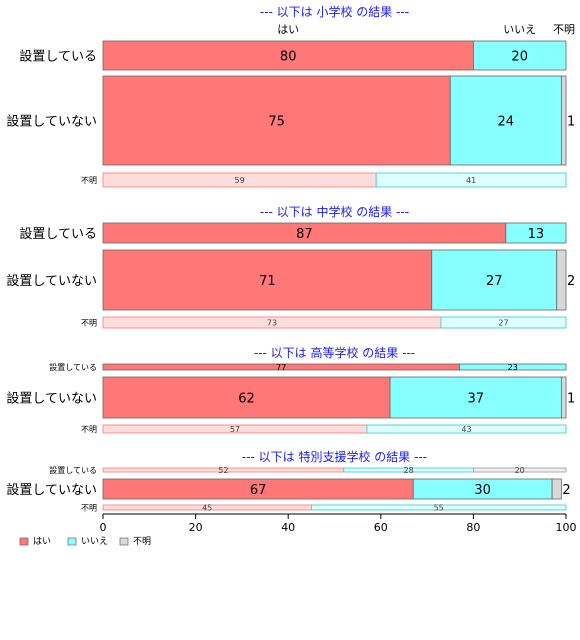  What do you see at coordinates (42, 541) in the screenshot?
I see `legend-label: はい` at bounding box center [42, 541].